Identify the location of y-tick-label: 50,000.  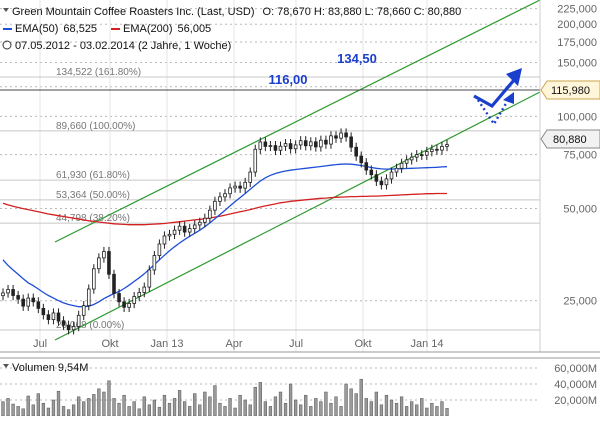
(580, 210).